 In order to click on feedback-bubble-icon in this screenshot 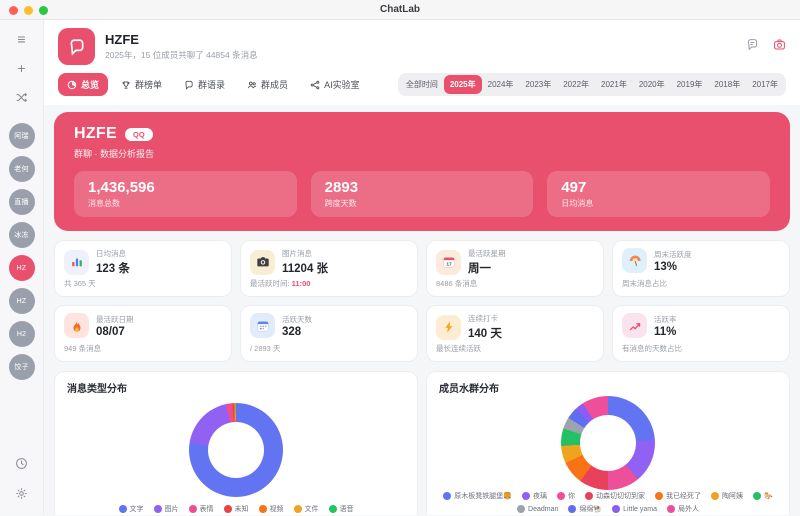, I will do `click(752, 47)`.